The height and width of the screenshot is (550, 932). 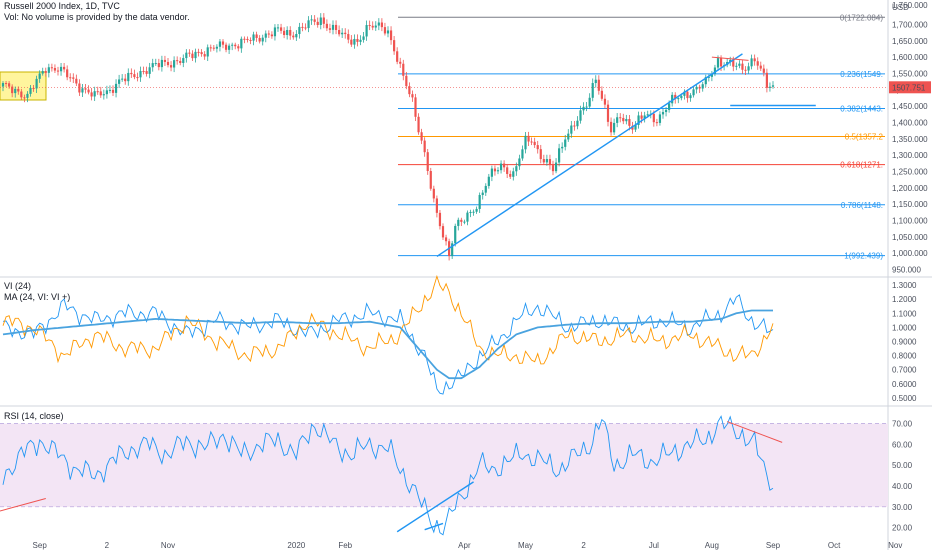 I want to click on vi-axis-tick: 1.3000, so click(x=904, y=285).